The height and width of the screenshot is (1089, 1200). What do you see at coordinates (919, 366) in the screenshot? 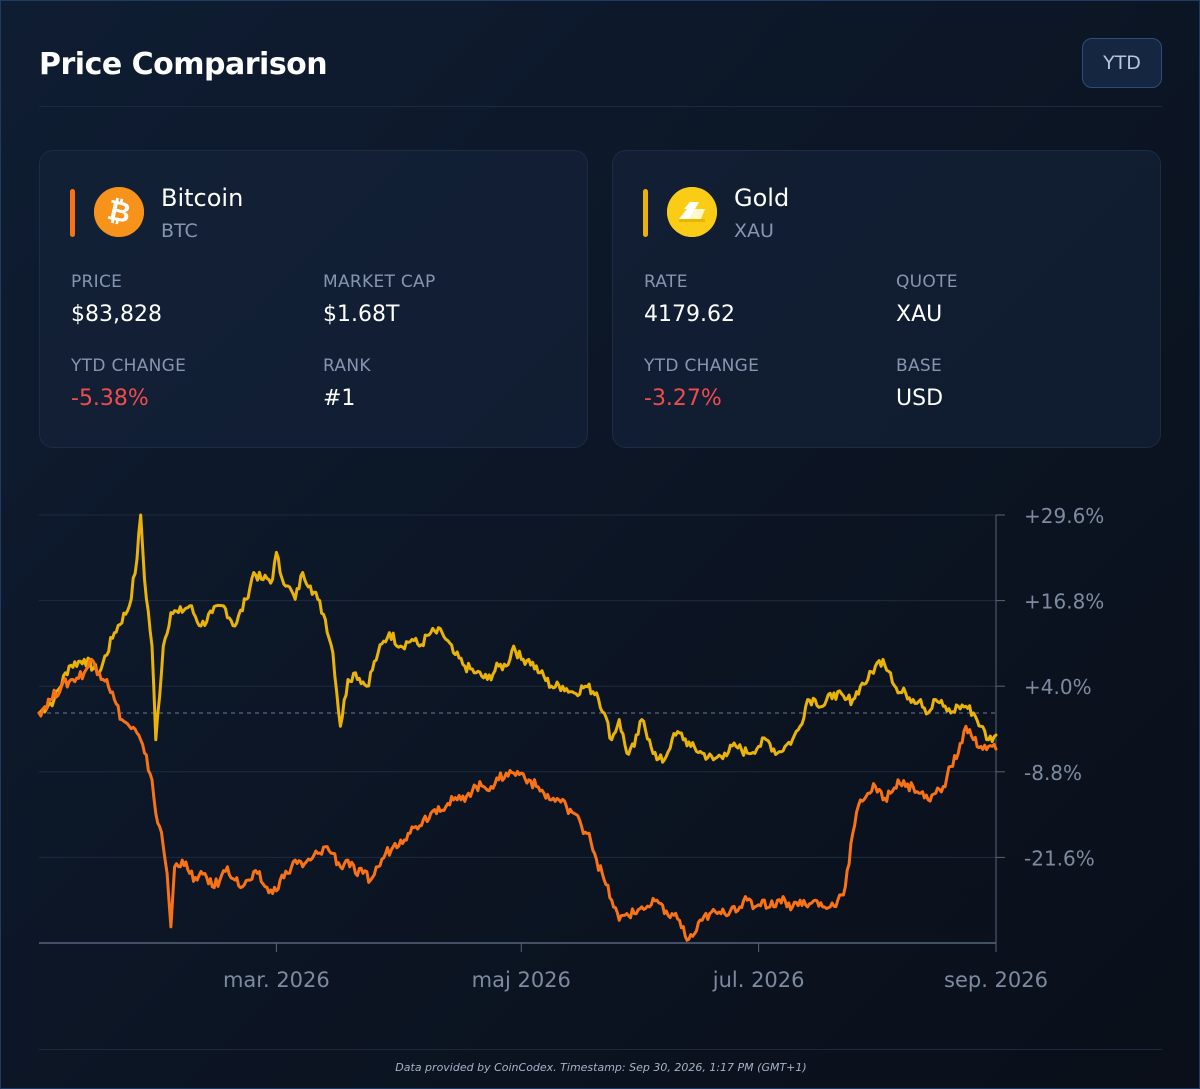
I see `base-label: BASE` at bounding box center [919, 366].